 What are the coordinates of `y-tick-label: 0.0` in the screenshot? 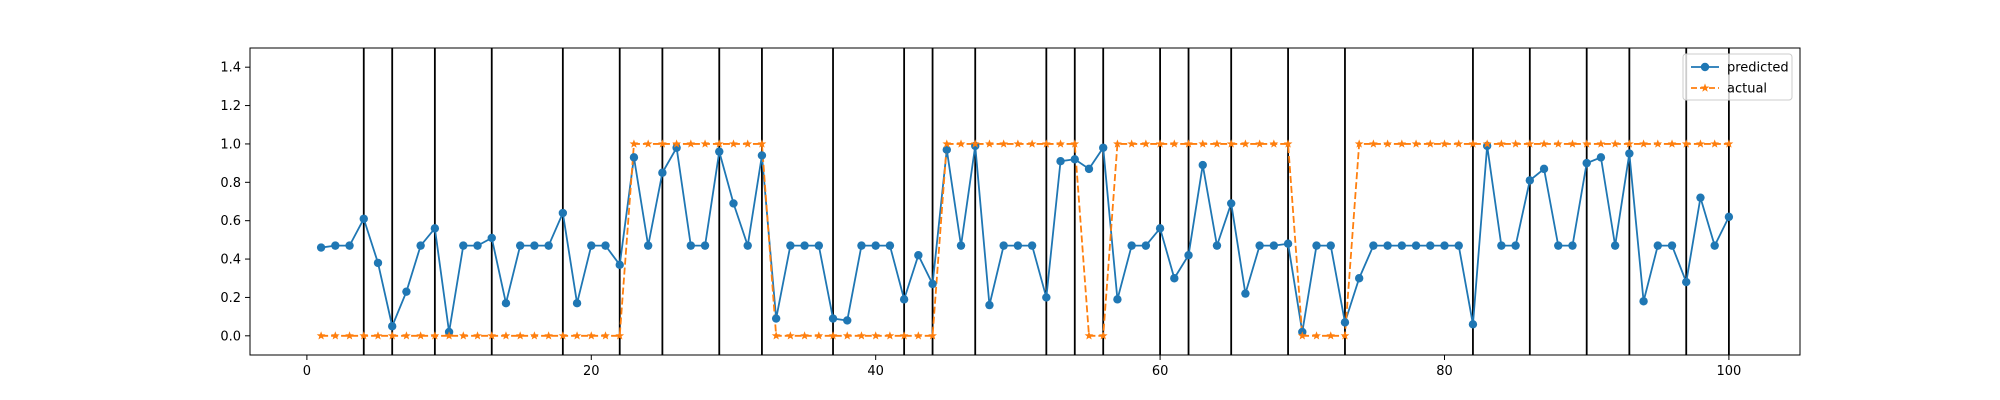 It's located at (230, 336).